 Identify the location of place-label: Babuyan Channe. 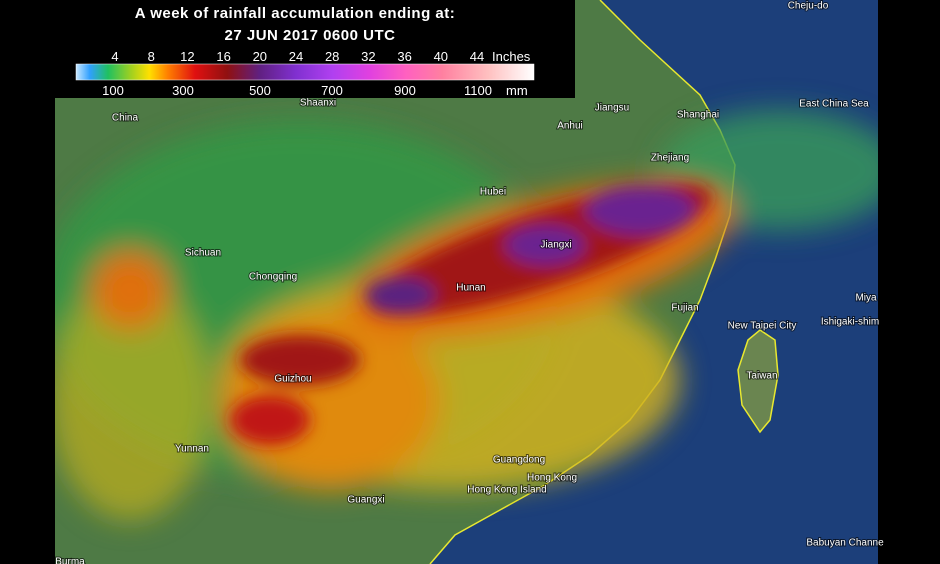
(845, 543).